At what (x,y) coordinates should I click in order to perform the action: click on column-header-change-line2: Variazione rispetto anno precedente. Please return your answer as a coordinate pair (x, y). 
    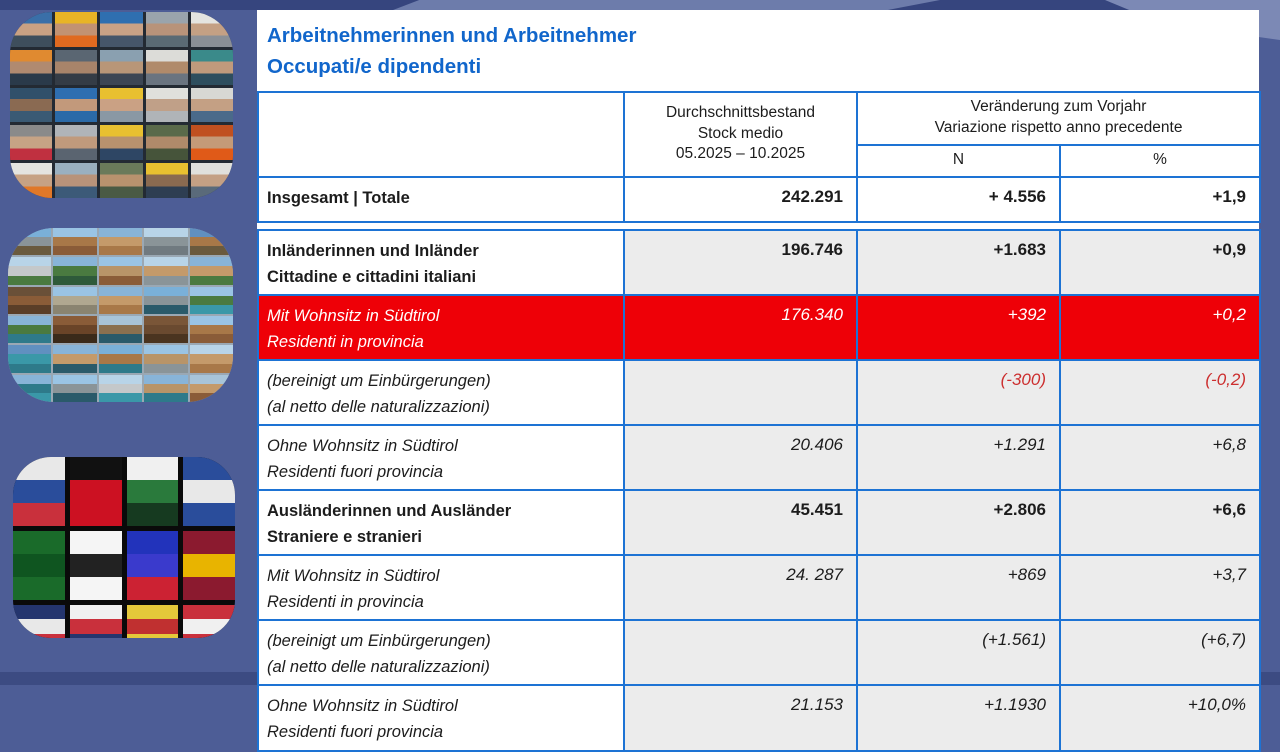
    Looking at the image, I should click on (1058, 127).